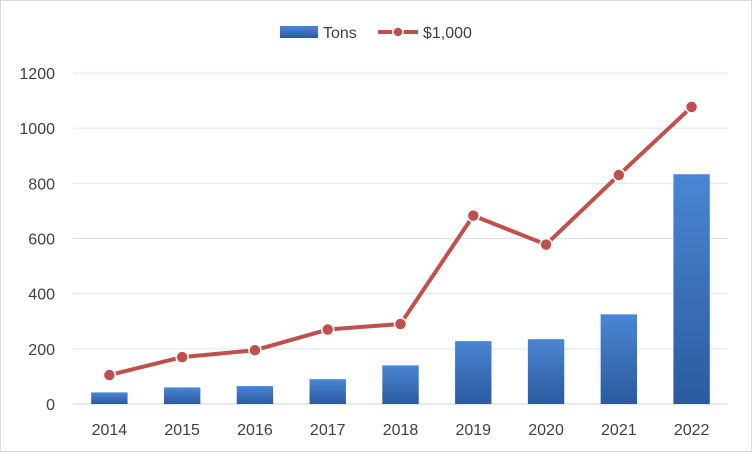 This screenshot has height=453, width=752. What do you see at coordinates (41, 240) in the screenshot?
I see `y-tick-label: 600` at bounding box center [41, 240].